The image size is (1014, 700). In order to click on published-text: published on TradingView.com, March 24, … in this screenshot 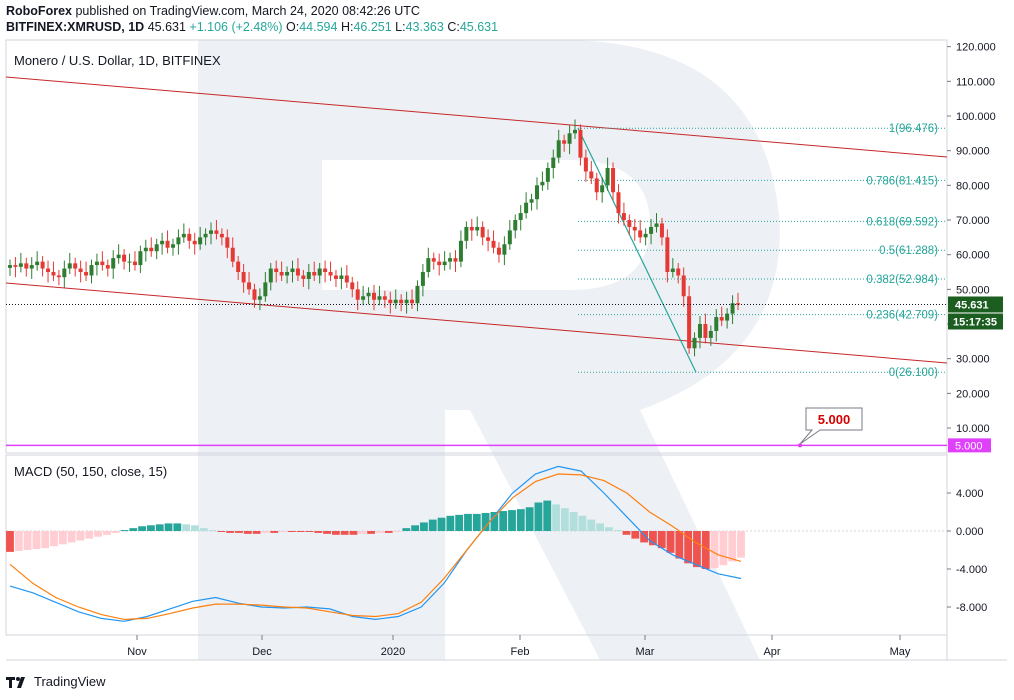, I will do `click(247, 11)`.